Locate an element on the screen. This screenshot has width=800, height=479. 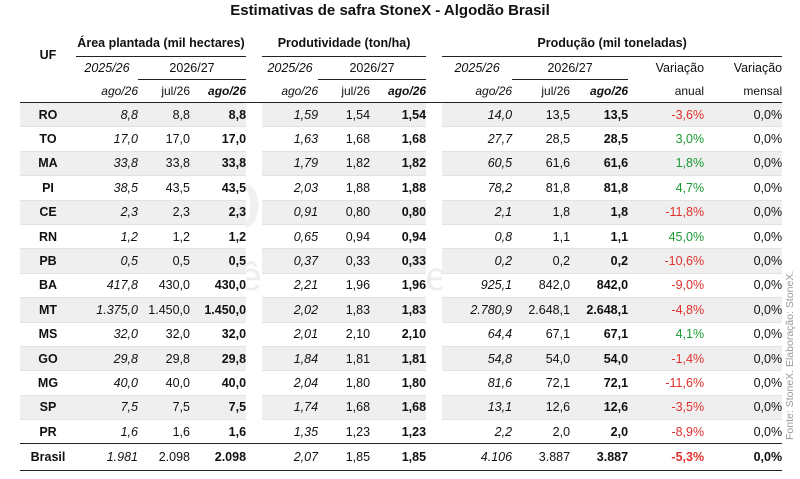
cell-prod-jul: 1,83 is located at coordinates (344, 310).